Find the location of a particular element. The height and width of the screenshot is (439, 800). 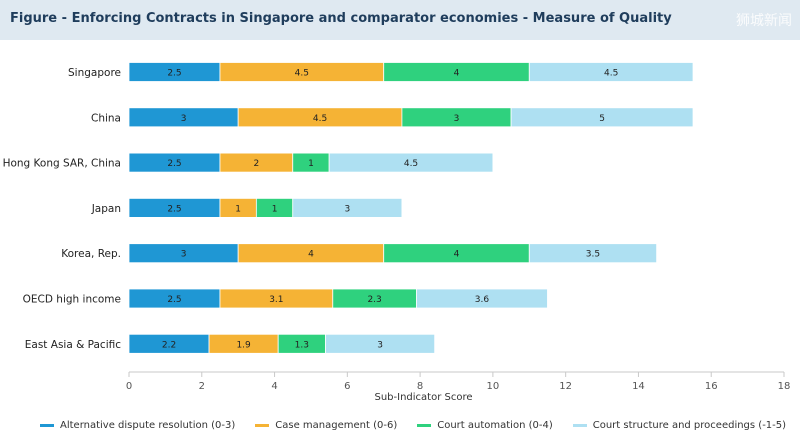

legend-item: Court automation (0-4) is located at coordinates (485, 425).